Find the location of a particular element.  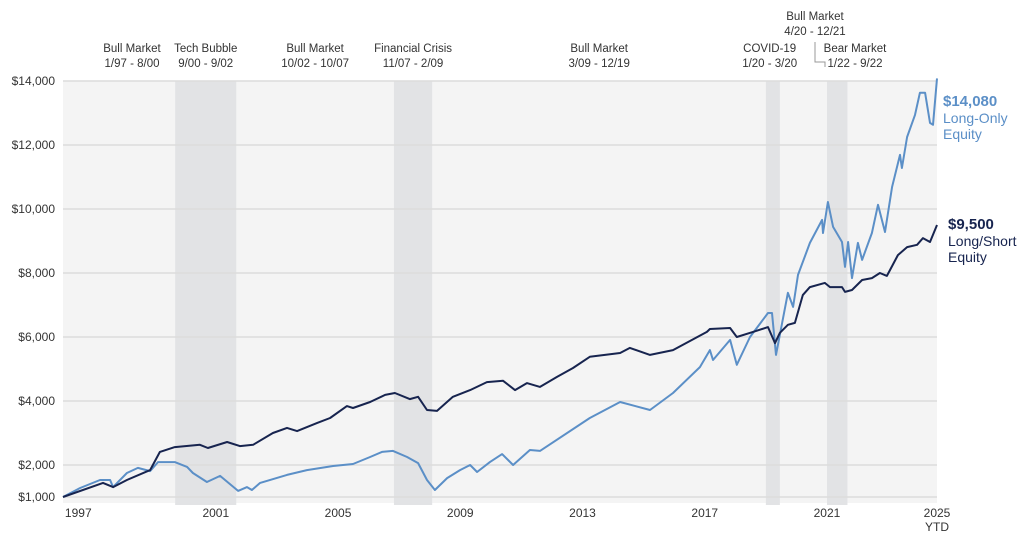

y-tick-label: $4,000 is located at coordinates (36, 401).